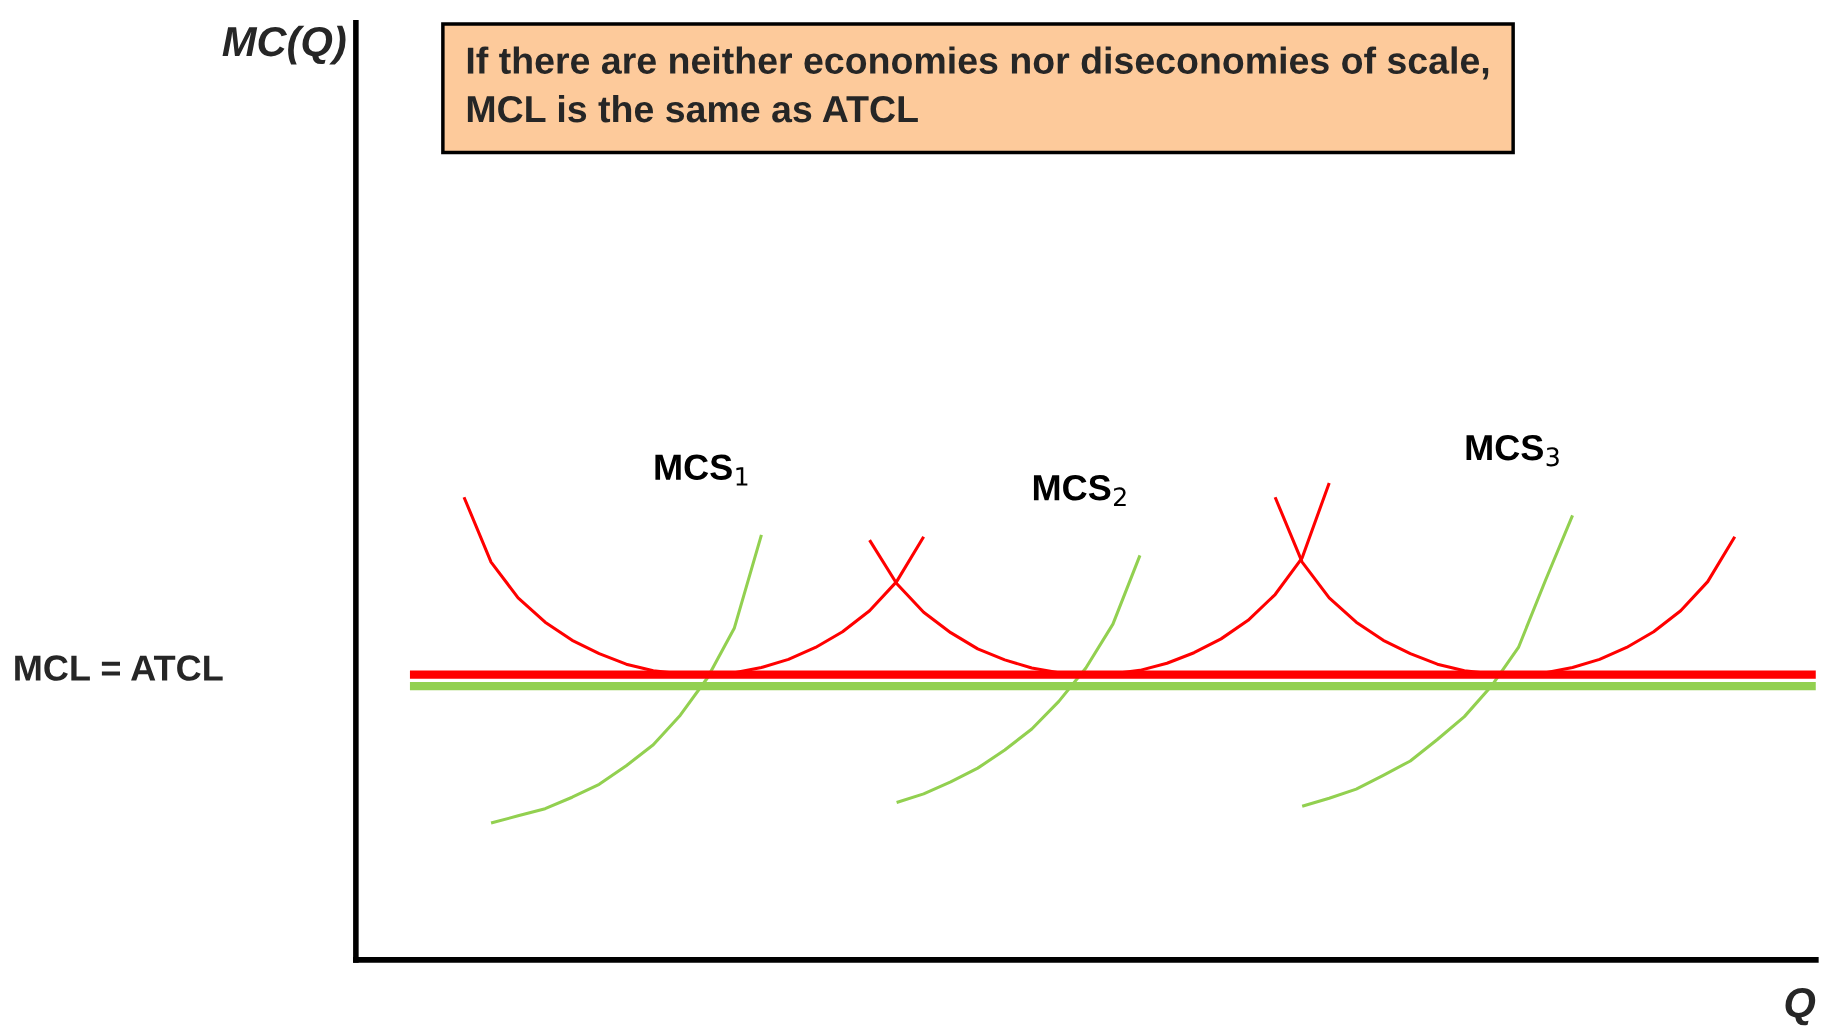 Image resolution: width=1825 pixels, height=1031 pixels. What do you see at coordinates (701, 470) in the screenshot?
I see `series-label: MCS$_{1}$` at bounding box center [701, 470].